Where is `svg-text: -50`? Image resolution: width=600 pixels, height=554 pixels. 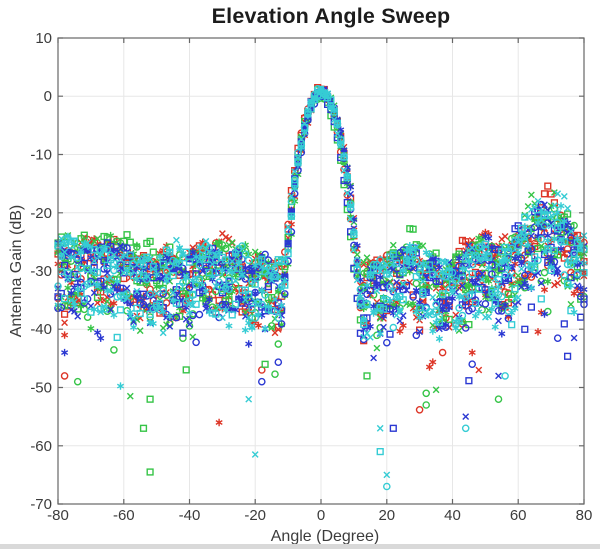
svg-text: -50 is located at coordinates (41, 388).